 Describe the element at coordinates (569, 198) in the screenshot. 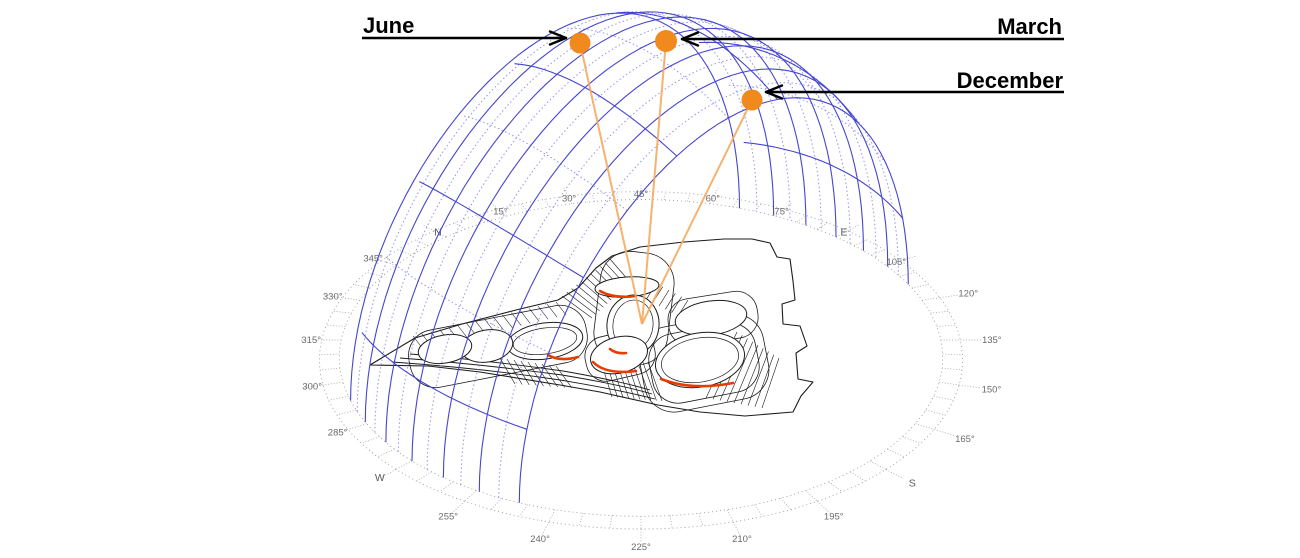

I see `azimuth-label-30: 30°` at that location.